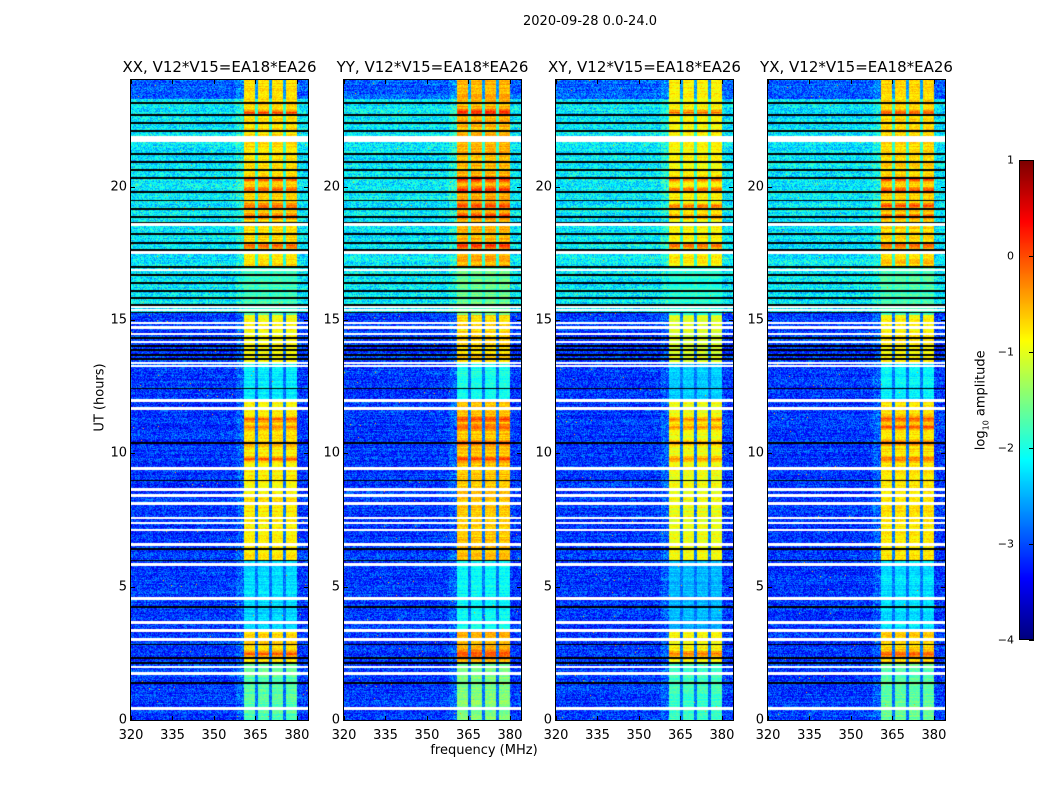 The image size is (1050, 800). I want to click on colorbar-label: log10 amplitude, so click(982, 400).